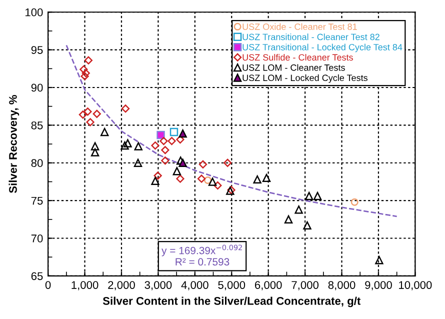 The height and width of the screenshot is (319, 445). What do you see at coordinates (378, 285) in the screenshot?
I see `x-tick-label: 9,000` at bounding box center [378, 285].